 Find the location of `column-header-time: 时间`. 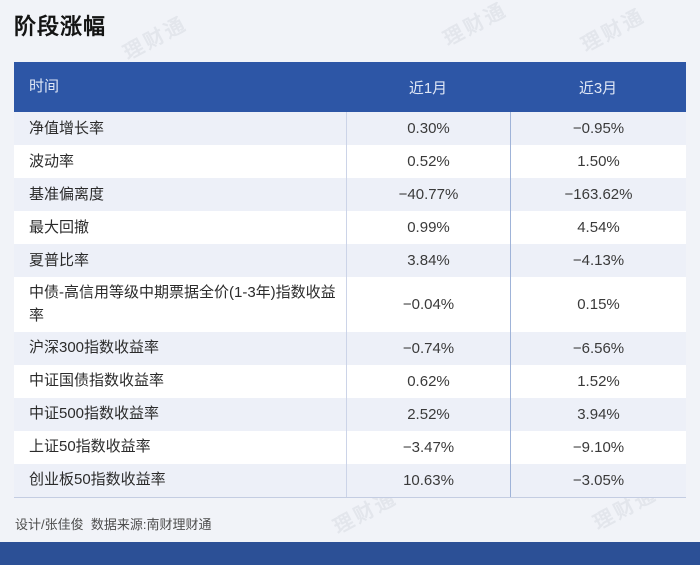

column-header-time: 时间 is located at coordinates (44, 87).